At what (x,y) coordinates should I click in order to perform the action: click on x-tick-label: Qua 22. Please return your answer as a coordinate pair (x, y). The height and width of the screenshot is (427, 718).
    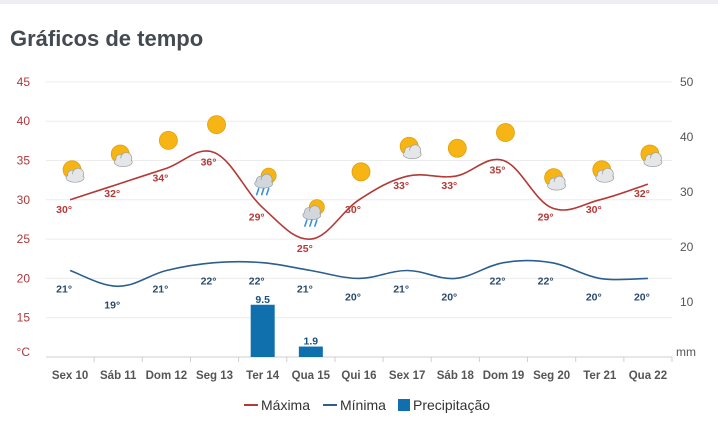
    Looking at the image, I should click on (648, 376).